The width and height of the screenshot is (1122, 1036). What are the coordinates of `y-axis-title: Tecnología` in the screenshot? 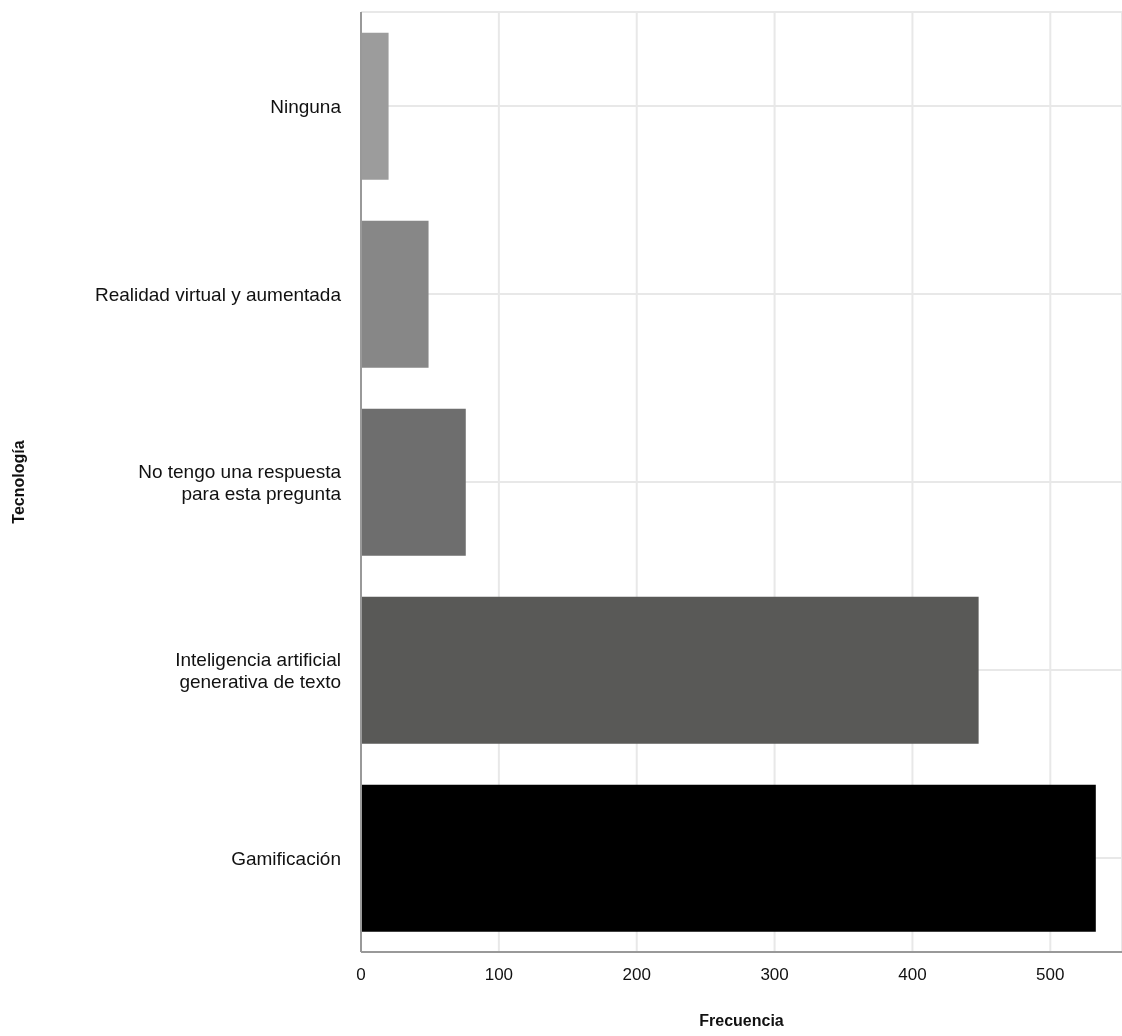 It's located at (18, 482).